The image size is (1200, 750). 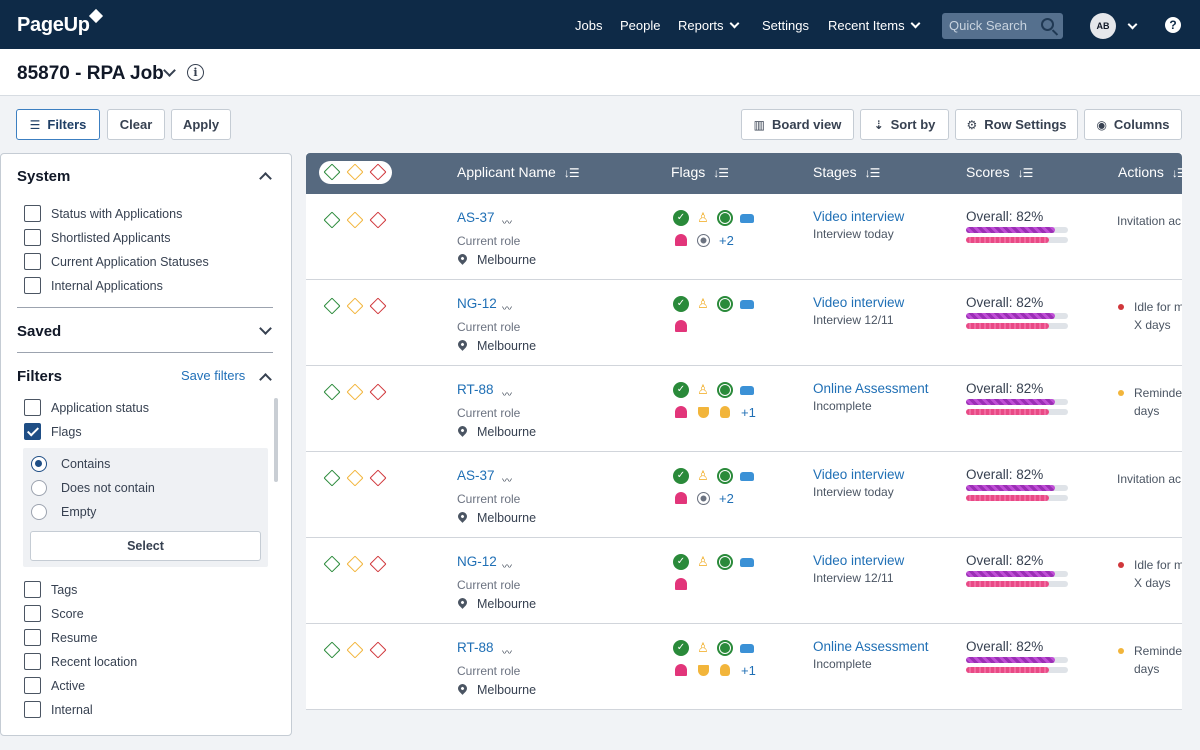 What do you see at coordinates (116, 261) in the screenshot?
I see `system-filter-current-statuses: Current Application Statuses` at bounding box center [116, 261].